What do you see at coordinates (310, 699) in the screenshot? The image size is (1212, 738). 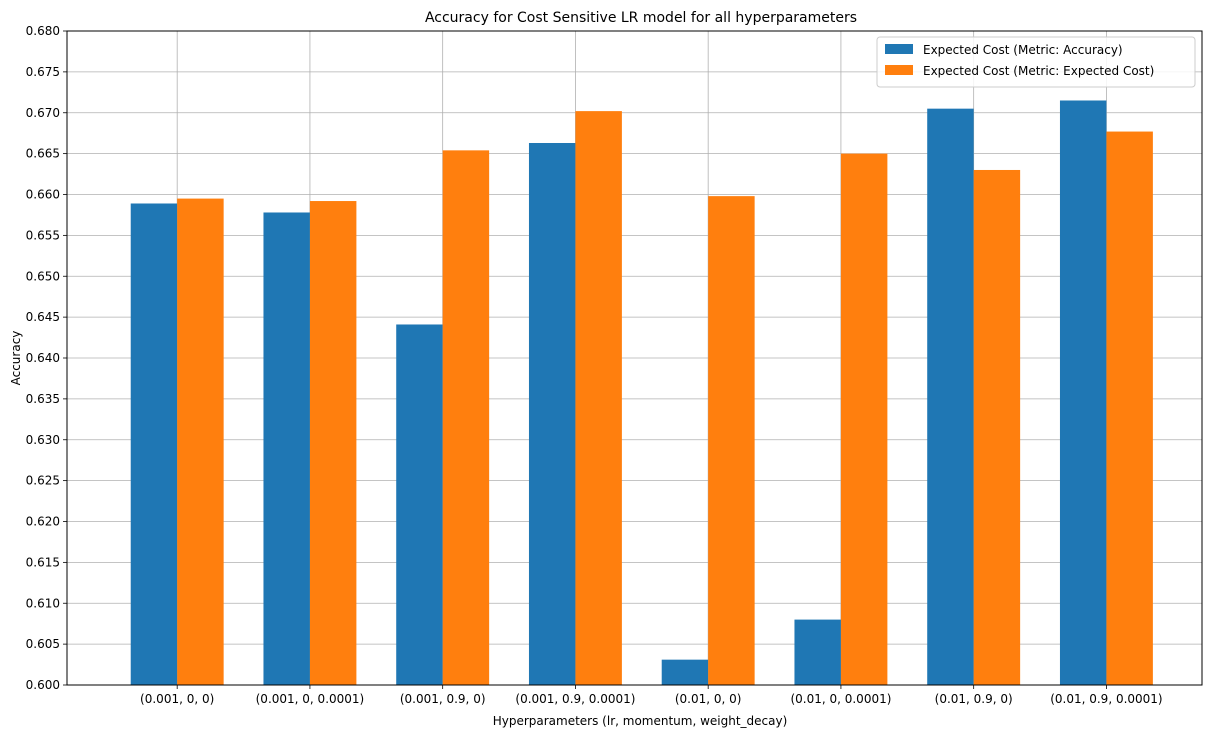 I see `x-tick-label: (0.001, 0, 0.0001)` at bounding box center [310, 699].